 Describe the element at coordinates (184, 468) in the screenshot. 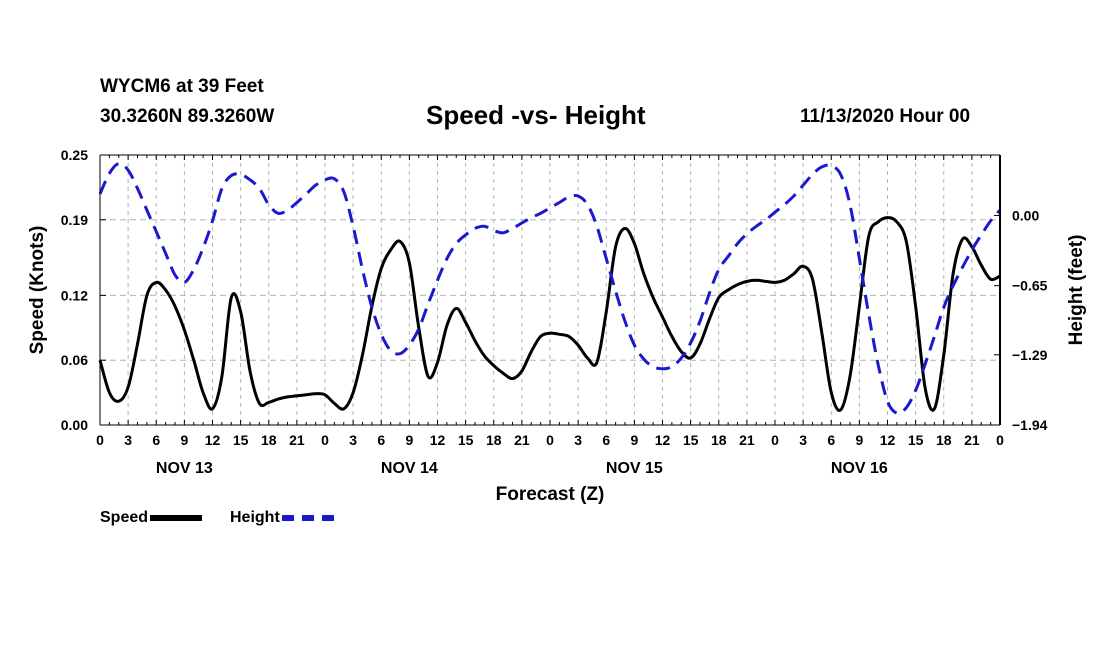

I see `day-label: NOV 13` at that location.